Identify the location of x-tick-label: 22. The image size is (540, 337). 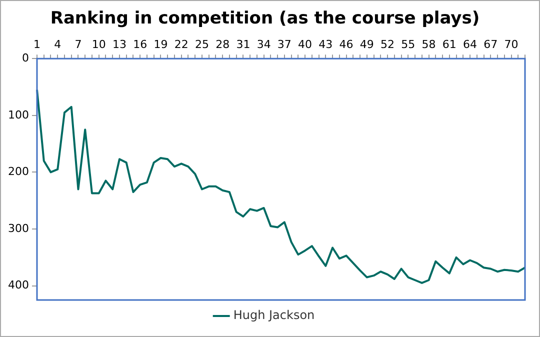
(181, 44).